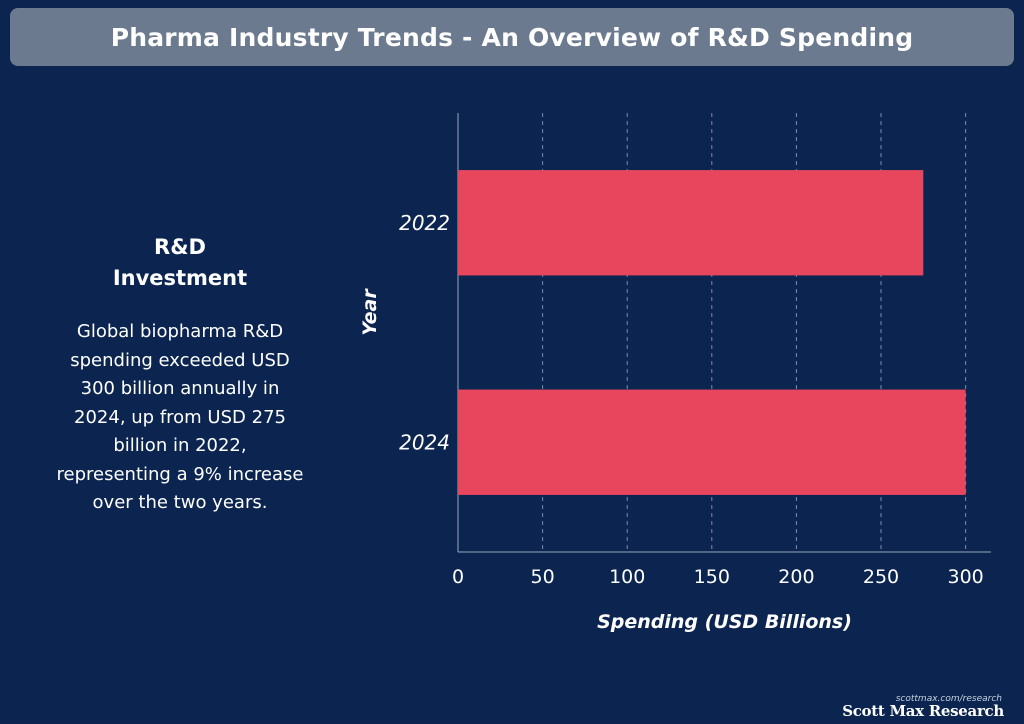  Describe the element at coordinates (543, 577) in the screenshot. I see `x-tick-label: 50` at that location.